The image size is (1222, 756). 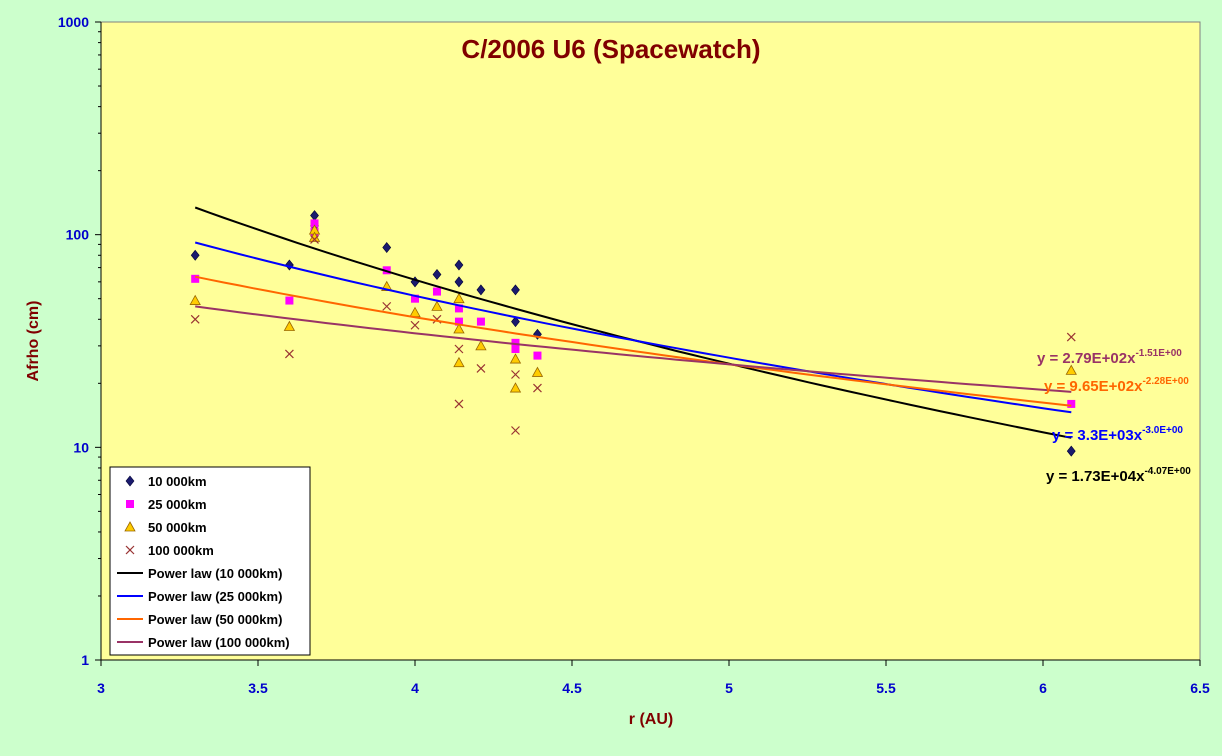 What do you see at coordinates (78, 235) in the screenshot?
I see `y-tick-label: 100` at bounding box center [78, 235].